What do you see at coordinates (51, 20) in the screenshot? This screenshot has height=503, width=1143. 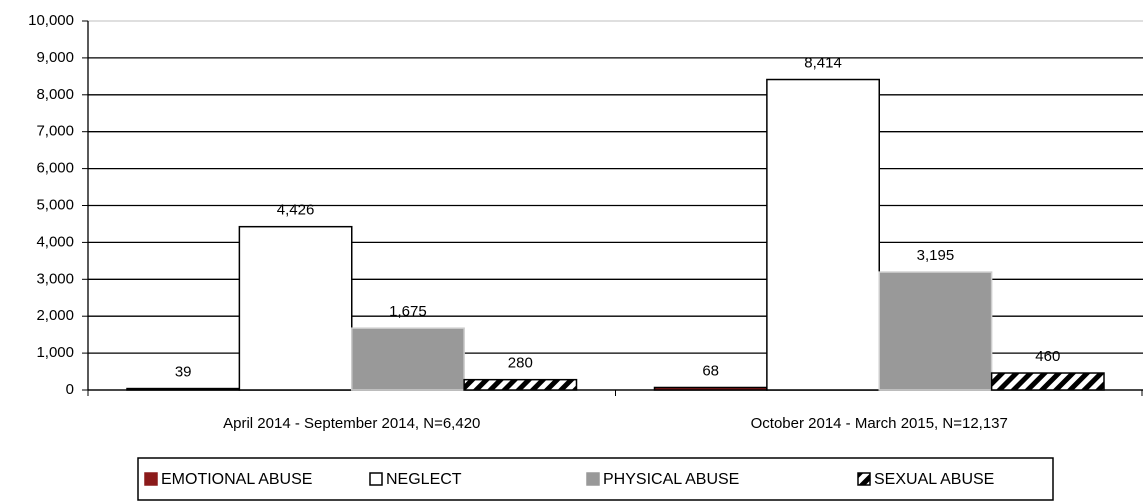 I see `y-tick-label: 10,000` at bounding box center [51, 20].